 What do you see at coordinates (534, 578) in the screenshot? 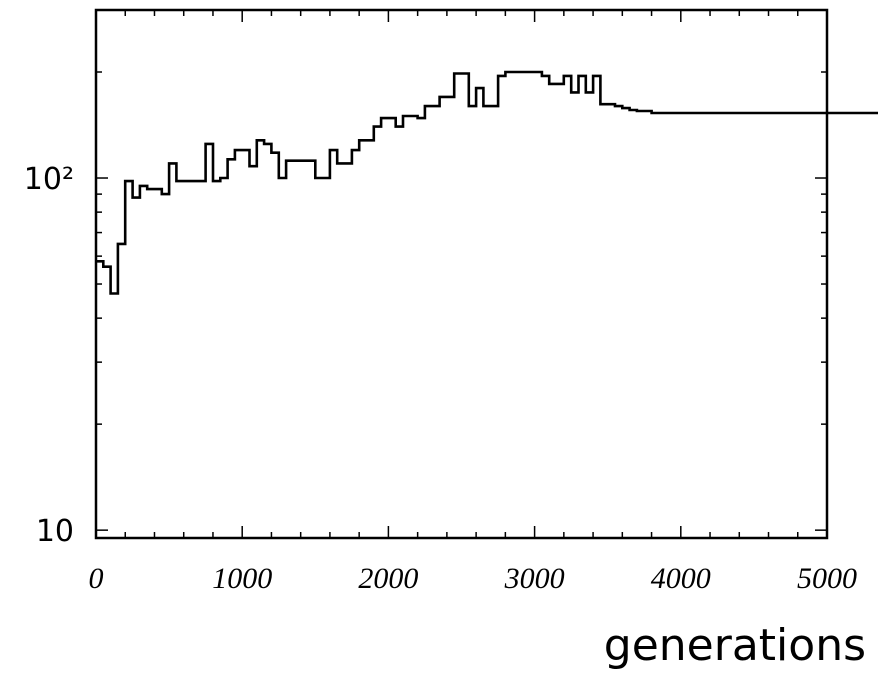
I see `x-tick-label: 3000` at bounding box center [534, 578].